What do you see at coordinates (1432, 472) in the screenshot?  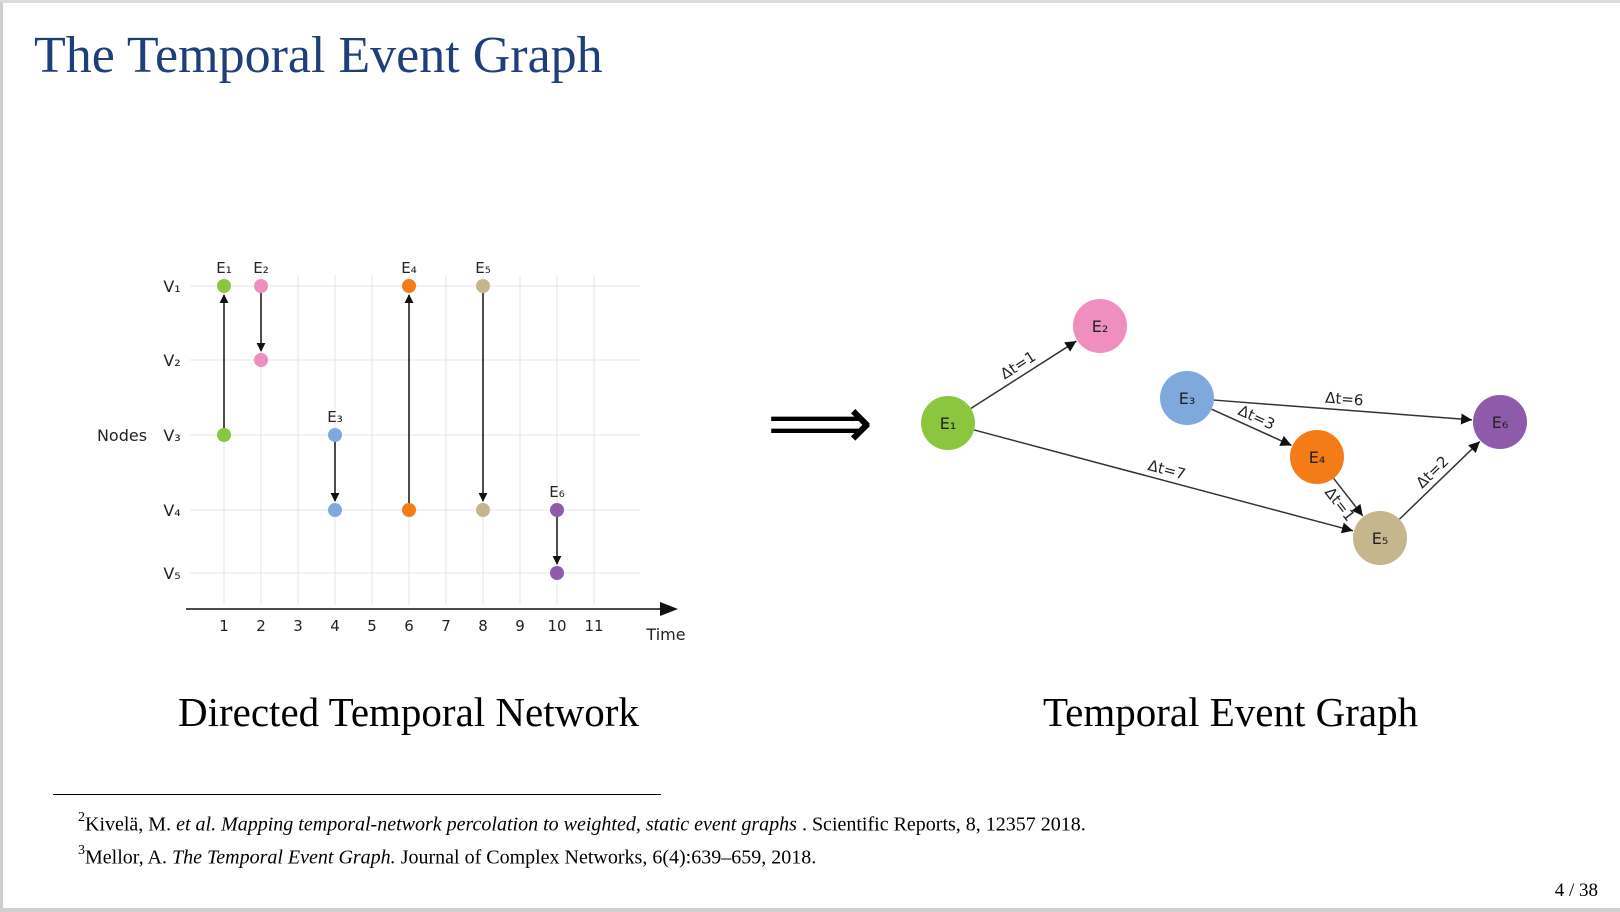 I see `edge-label-e5-e6: Δt=2` at bounding box center [1432, 472].